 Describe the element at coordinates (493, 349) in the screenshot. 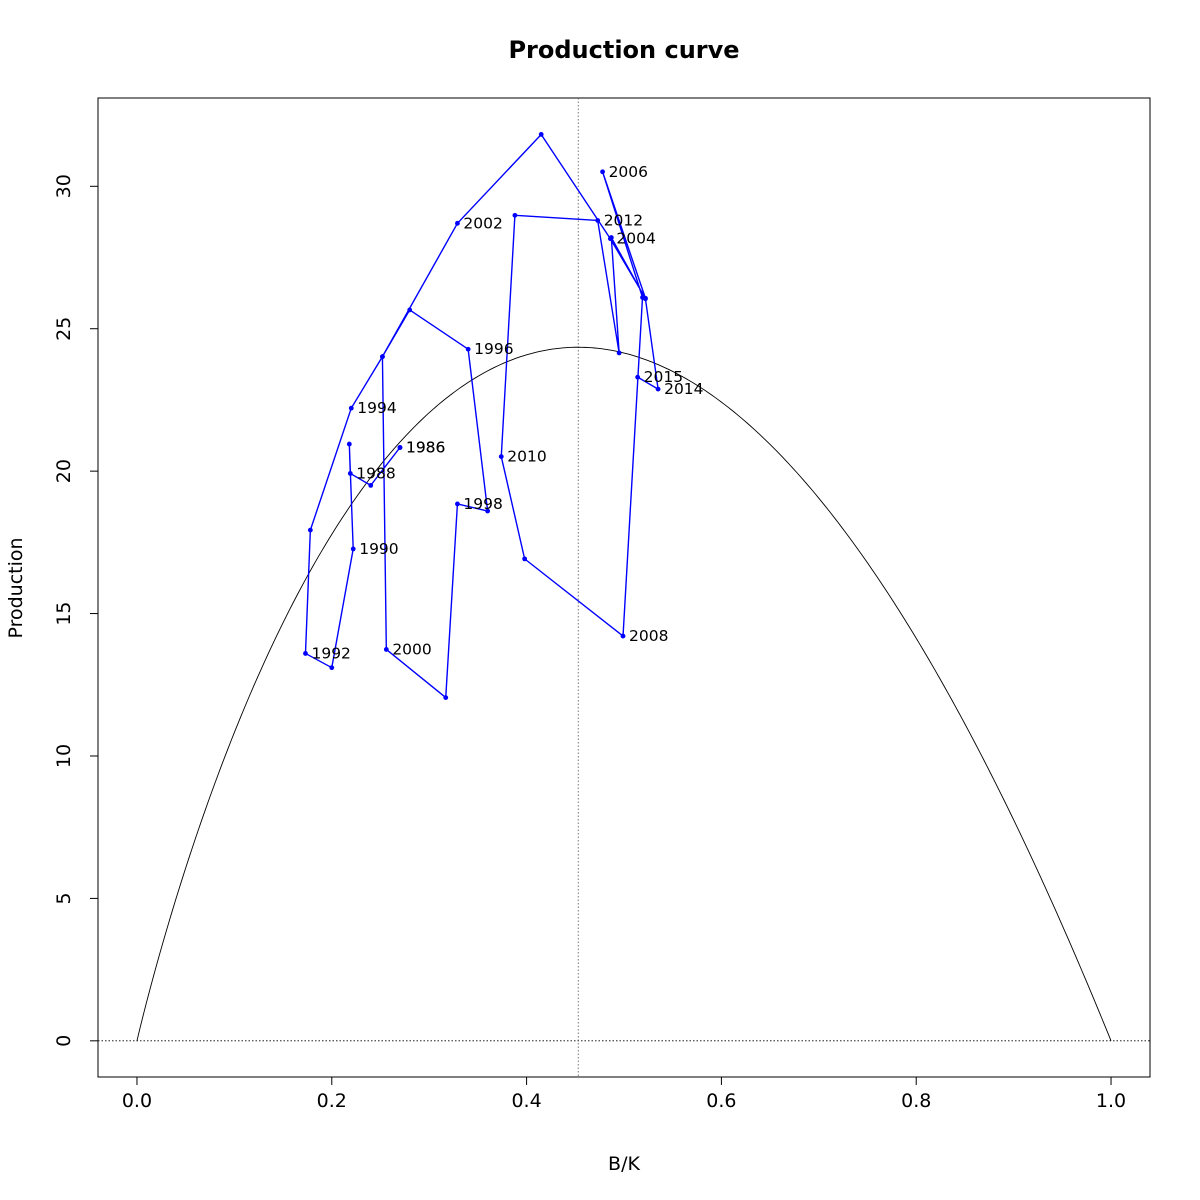

I see `point-label: 1996` at that location.